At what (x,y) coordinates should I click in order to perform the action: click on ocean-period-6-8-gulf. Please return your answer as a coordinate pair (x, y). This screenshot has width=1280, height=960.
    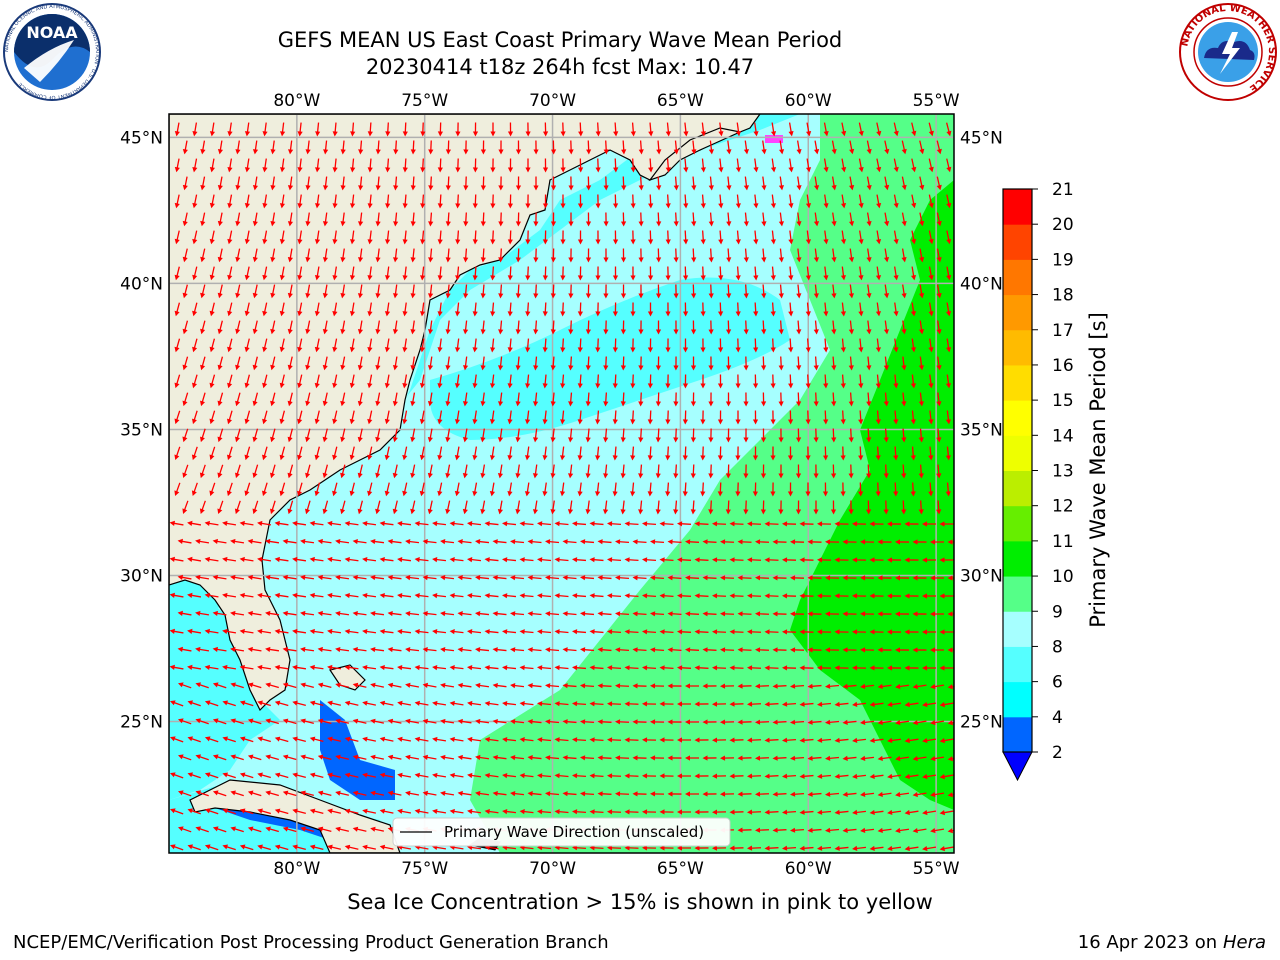
    Looking at the image, I should click on (224, 692).